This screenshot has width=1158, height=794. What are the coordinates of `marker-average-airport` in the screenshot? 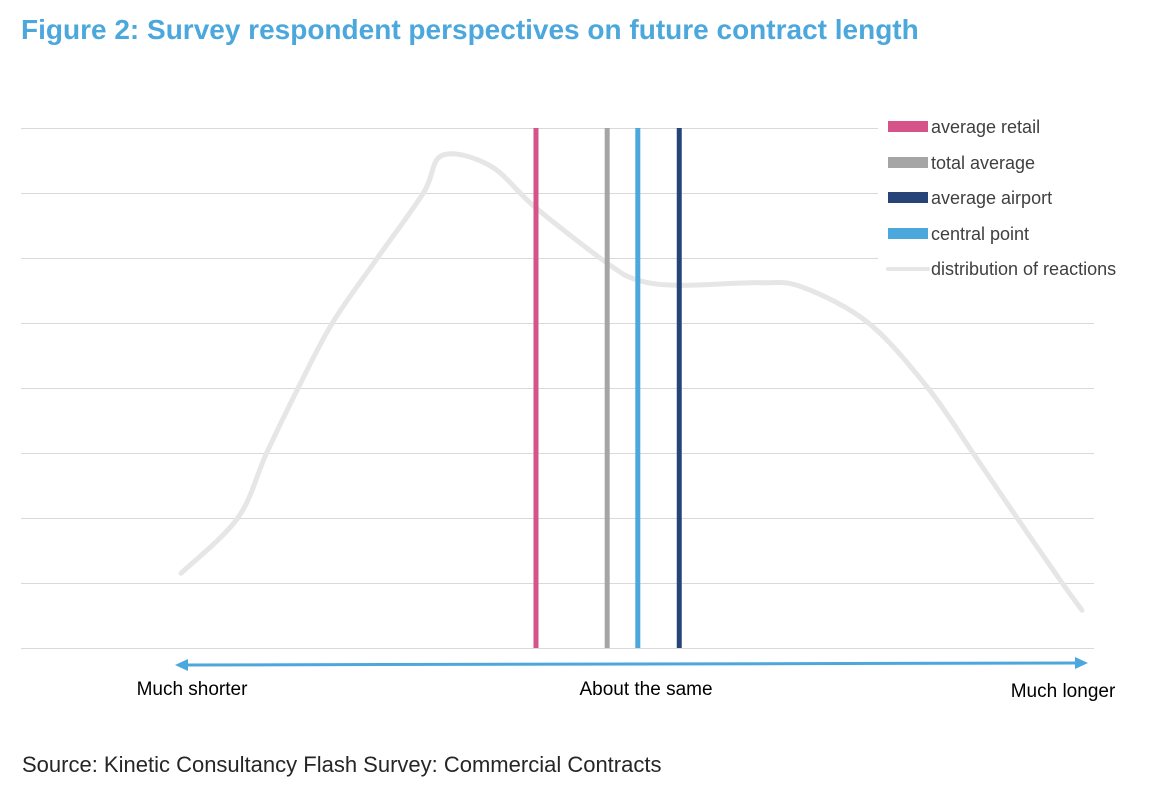 It's located at (679, 388).